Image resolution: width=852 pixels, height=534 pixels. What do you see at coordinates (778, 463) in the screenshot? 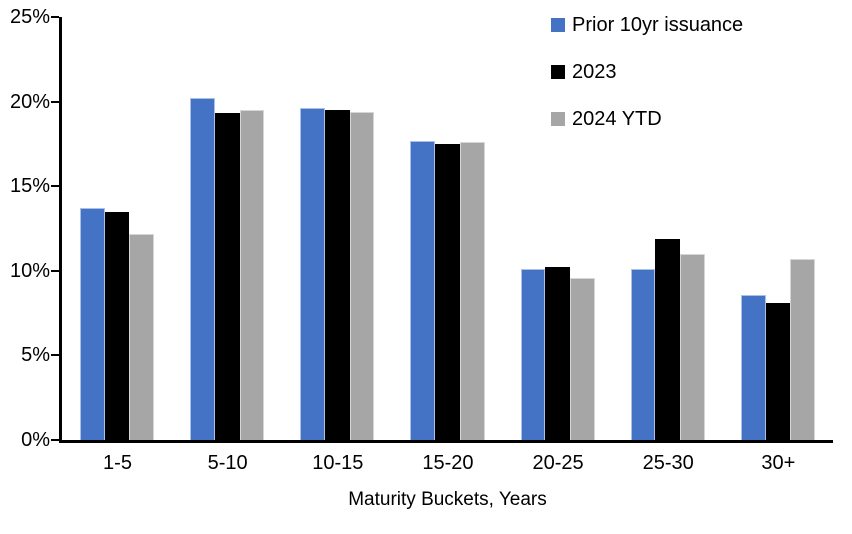
I see `x-category-label: 30+` at bounding box center [778, 463].